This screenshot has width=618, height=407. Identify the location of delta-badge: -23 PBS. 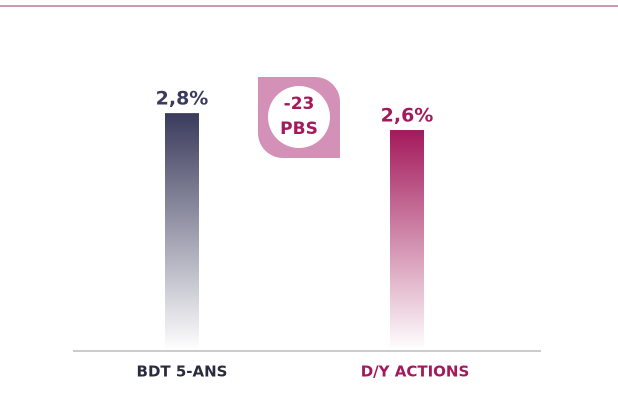
(299, 117).